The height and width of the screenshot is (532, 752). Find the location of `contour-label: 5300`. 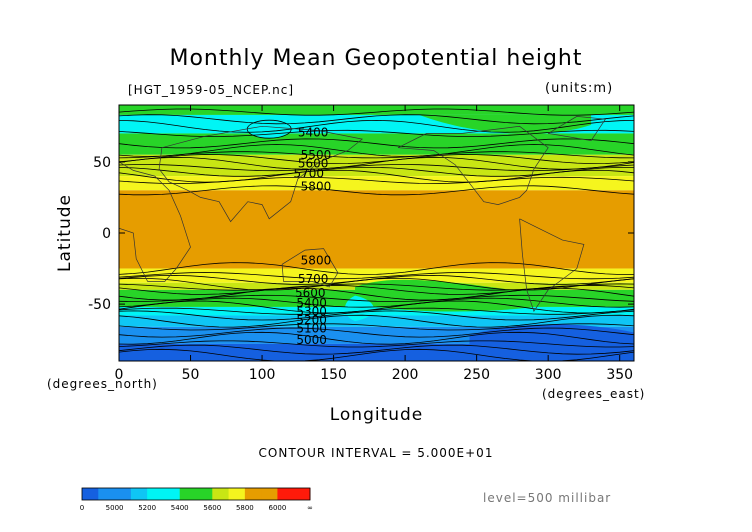

contour-label: 5300 is located at coordinates (311, 311).